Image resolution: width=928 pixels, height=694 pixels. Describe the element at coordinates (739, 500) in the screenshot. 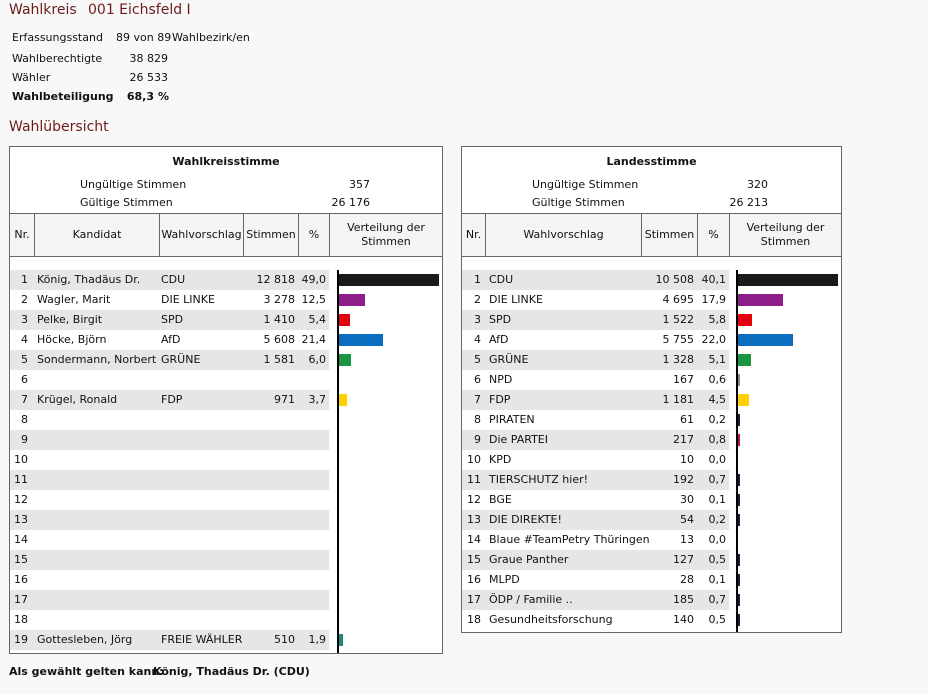

I see `bar-bge` at that location.